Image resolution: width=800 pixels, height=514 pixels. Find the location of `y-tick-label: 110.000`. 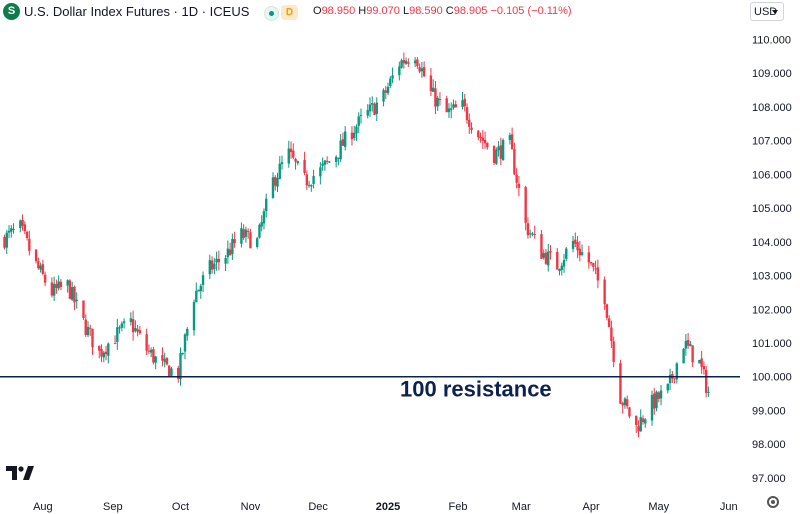

y-tick-label: 110.000 is located at coordinates (771, 40).